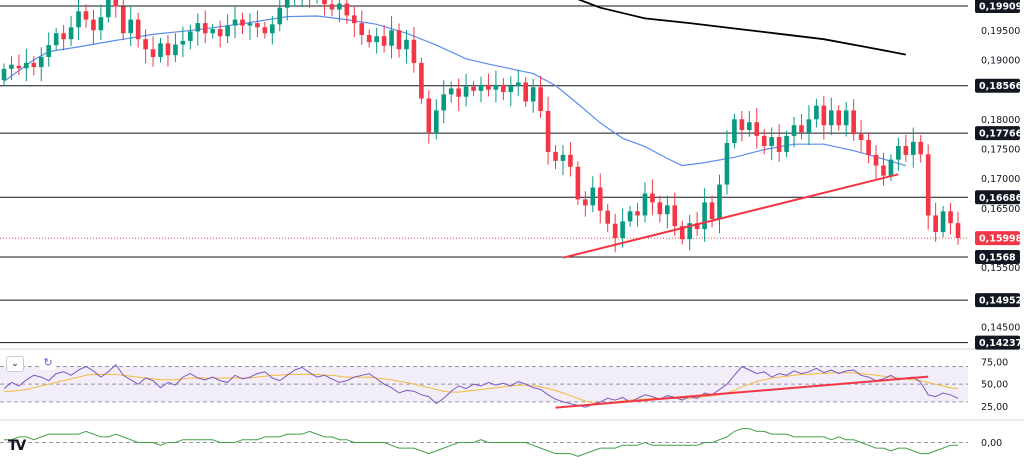  What do you see at coordinates (1000, 120) in the screenshot?
I see `price-tick-label: 0,18000` at bounding box center [1000, 120].